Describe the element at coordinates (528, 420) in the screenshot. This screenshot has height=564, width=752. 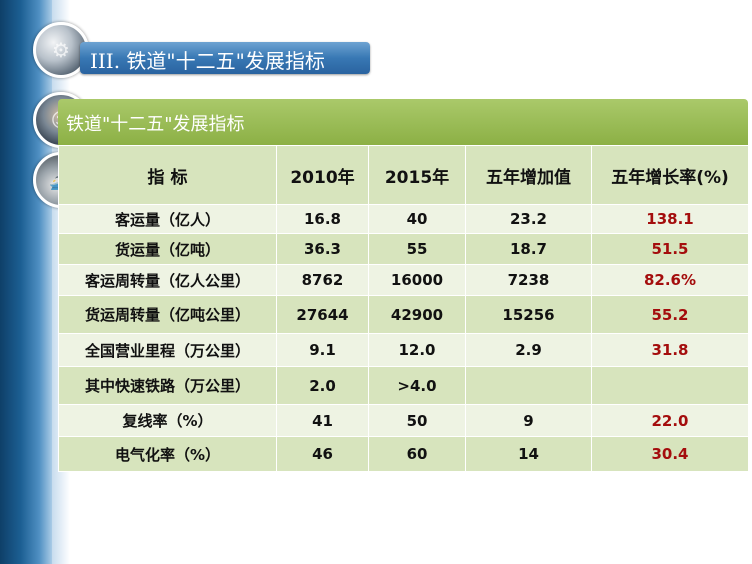
I see `cell-increase: 9` at that location.